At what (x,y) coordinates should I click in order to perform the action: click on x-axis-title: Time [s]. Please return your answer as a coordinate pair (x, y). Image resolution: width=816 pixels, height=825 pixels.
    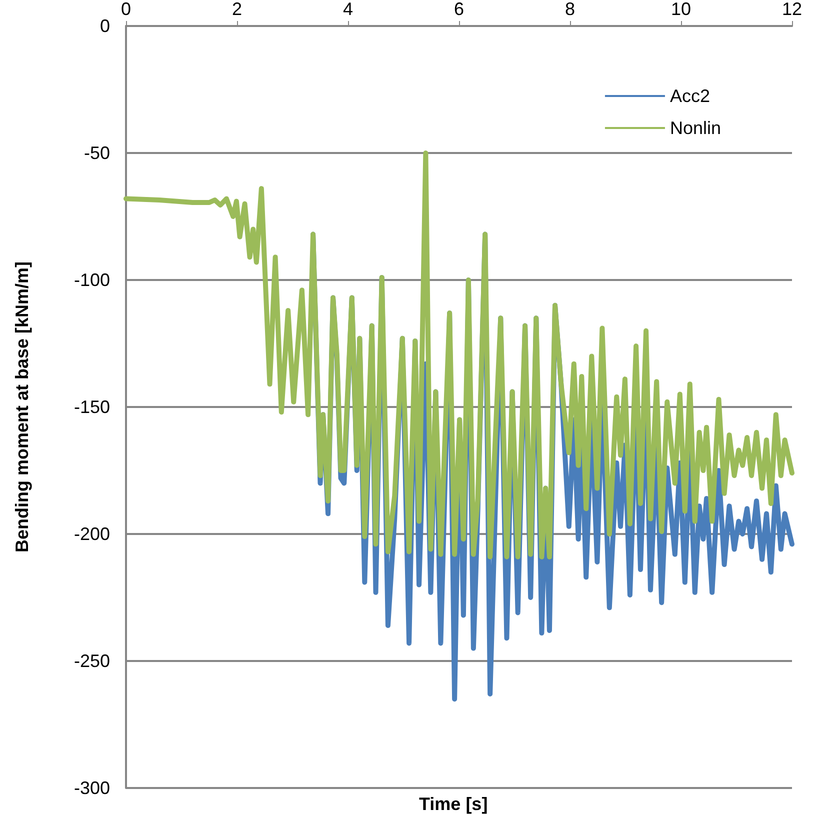
    Looking at the image, I should click on (453, 804).